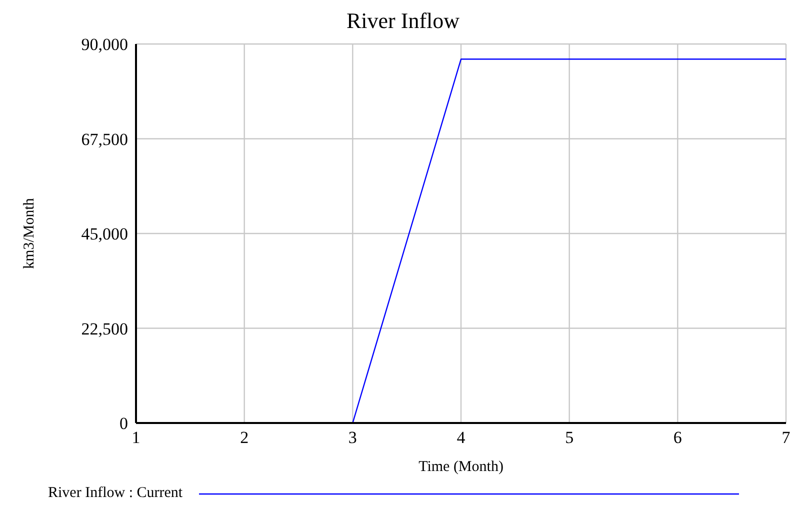  I want to click on x-tick-label: 4, so click(461, 438).